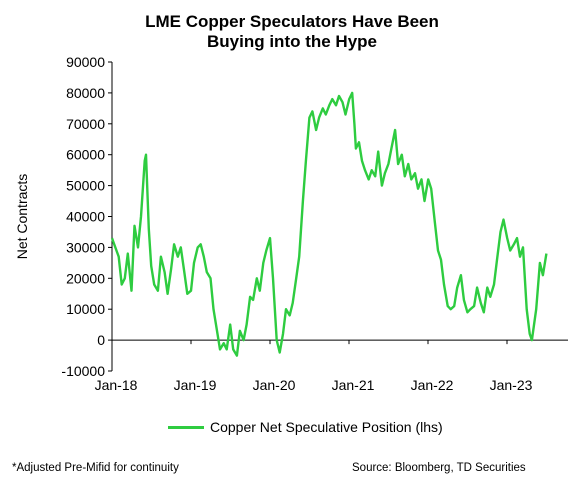 The height and width of the screenshot is (485, 584). I want to click on footnote-adjusted: *Adjusted Pre-Mifid for continuity, so click(95, 468).